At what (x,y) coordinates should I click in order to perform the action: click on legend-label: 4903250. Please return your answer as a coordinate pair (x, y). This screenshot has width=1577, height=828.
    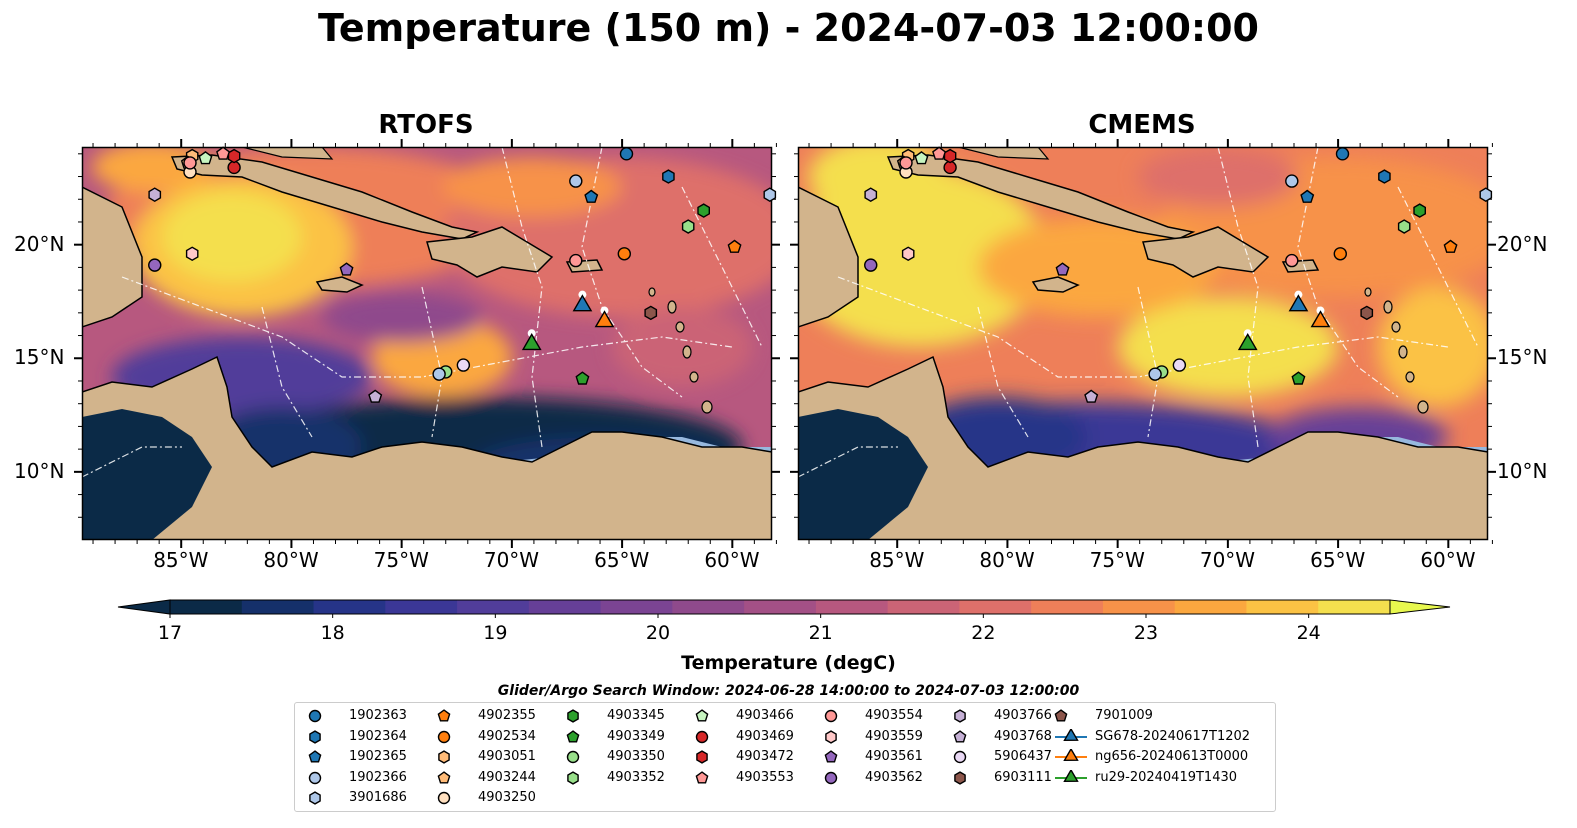
    Looking at the image, I should click on (507, 797).